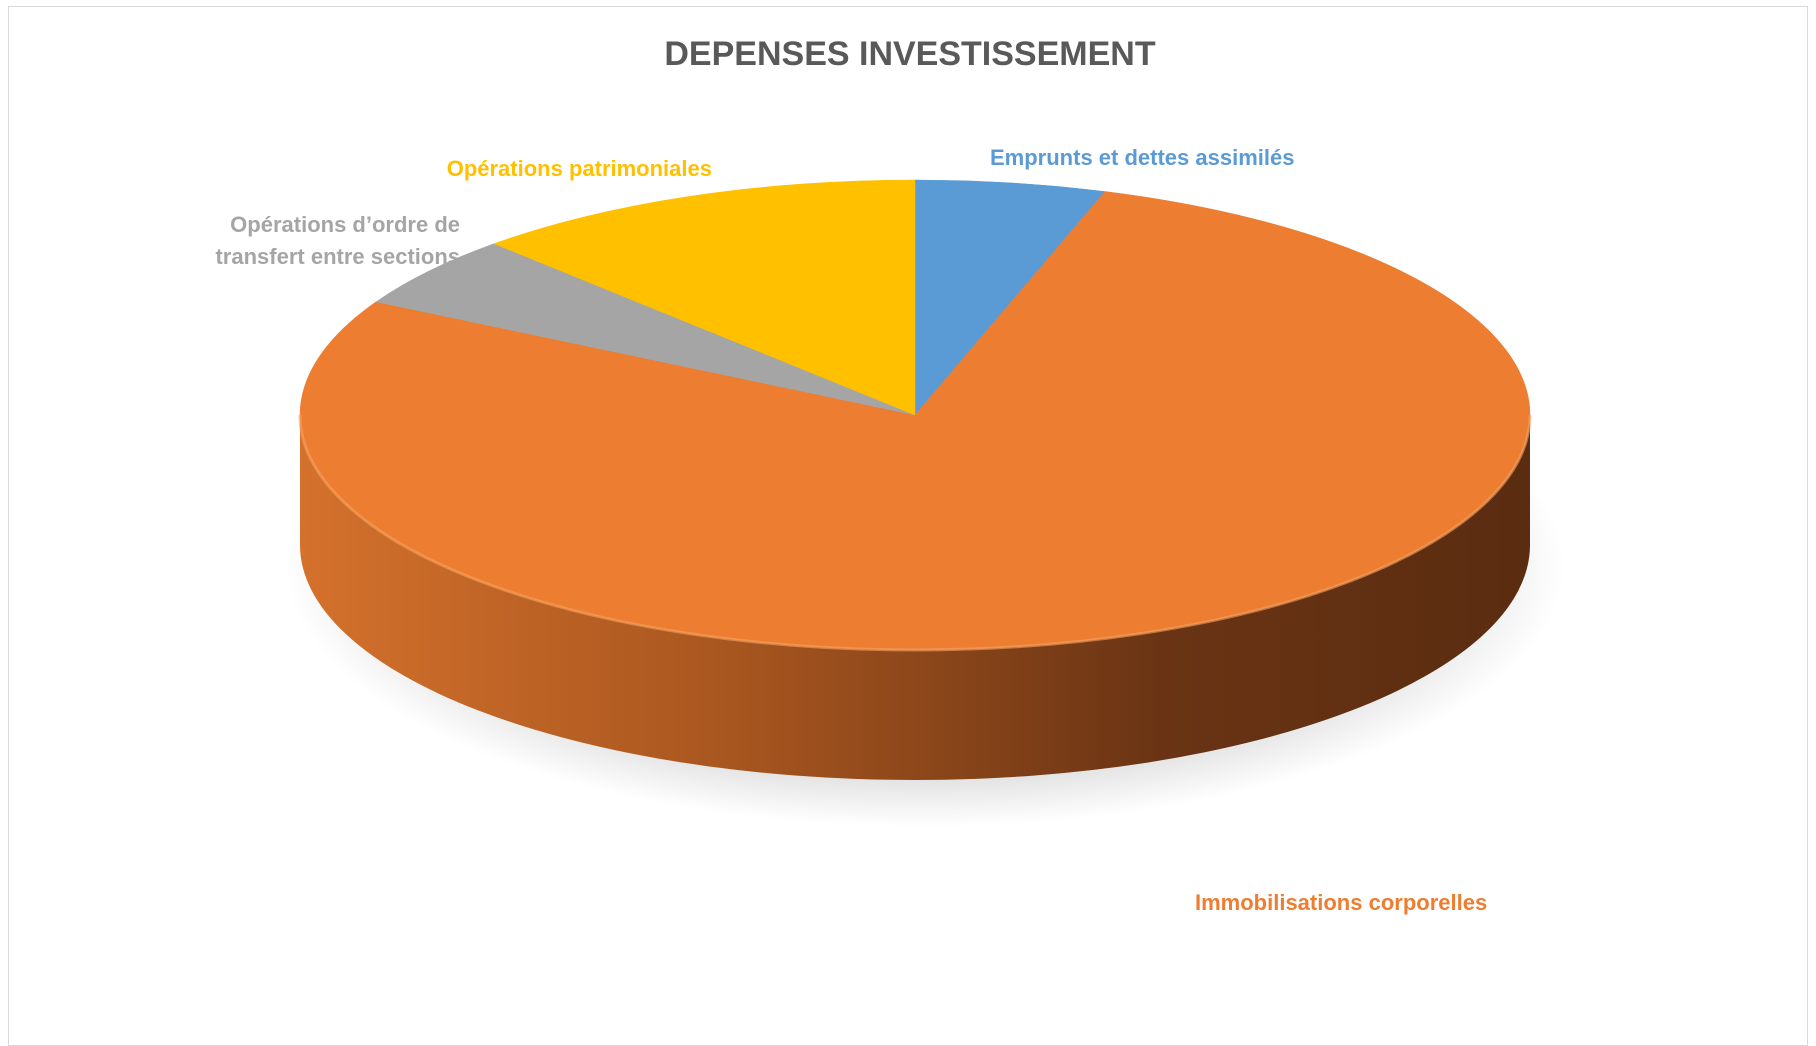  What do you see at coordinates (1341, 902) in the screenshot?
I see `slice-label-1: Immobilisations corporelles` at bounding box center [1341, 902].